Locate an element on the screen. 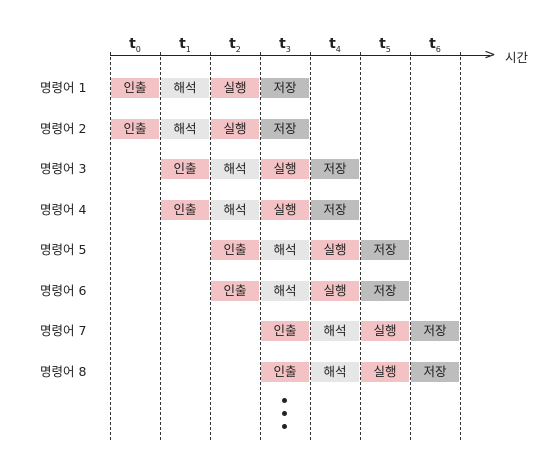 This screenshot has width=552, height=467. time-label-2: t2 is located at coordinates (235, 45).